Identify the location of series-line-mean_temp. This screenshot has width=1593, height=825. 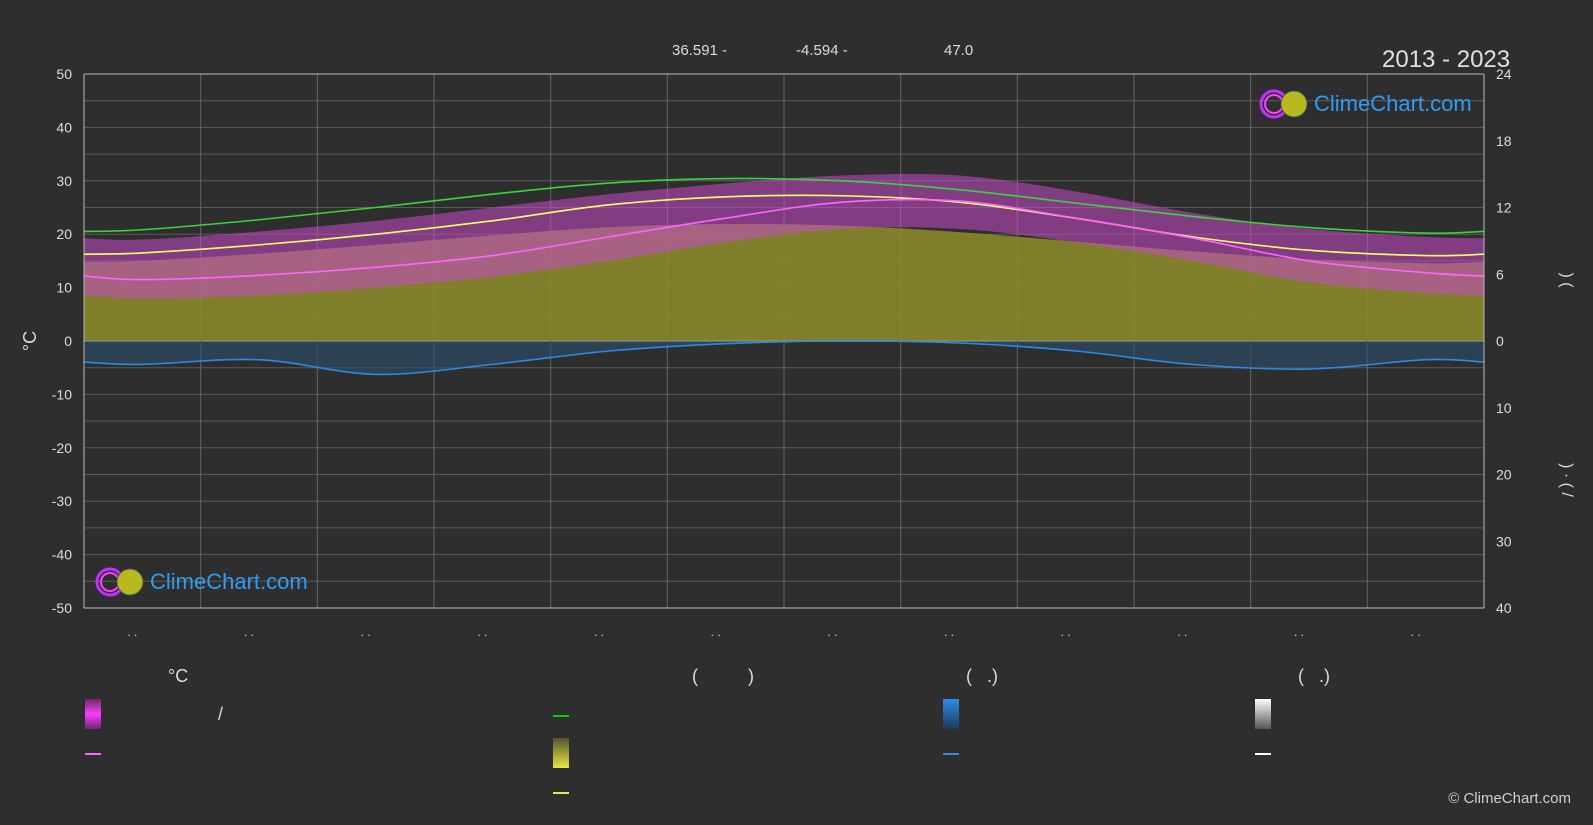
(784, 239).